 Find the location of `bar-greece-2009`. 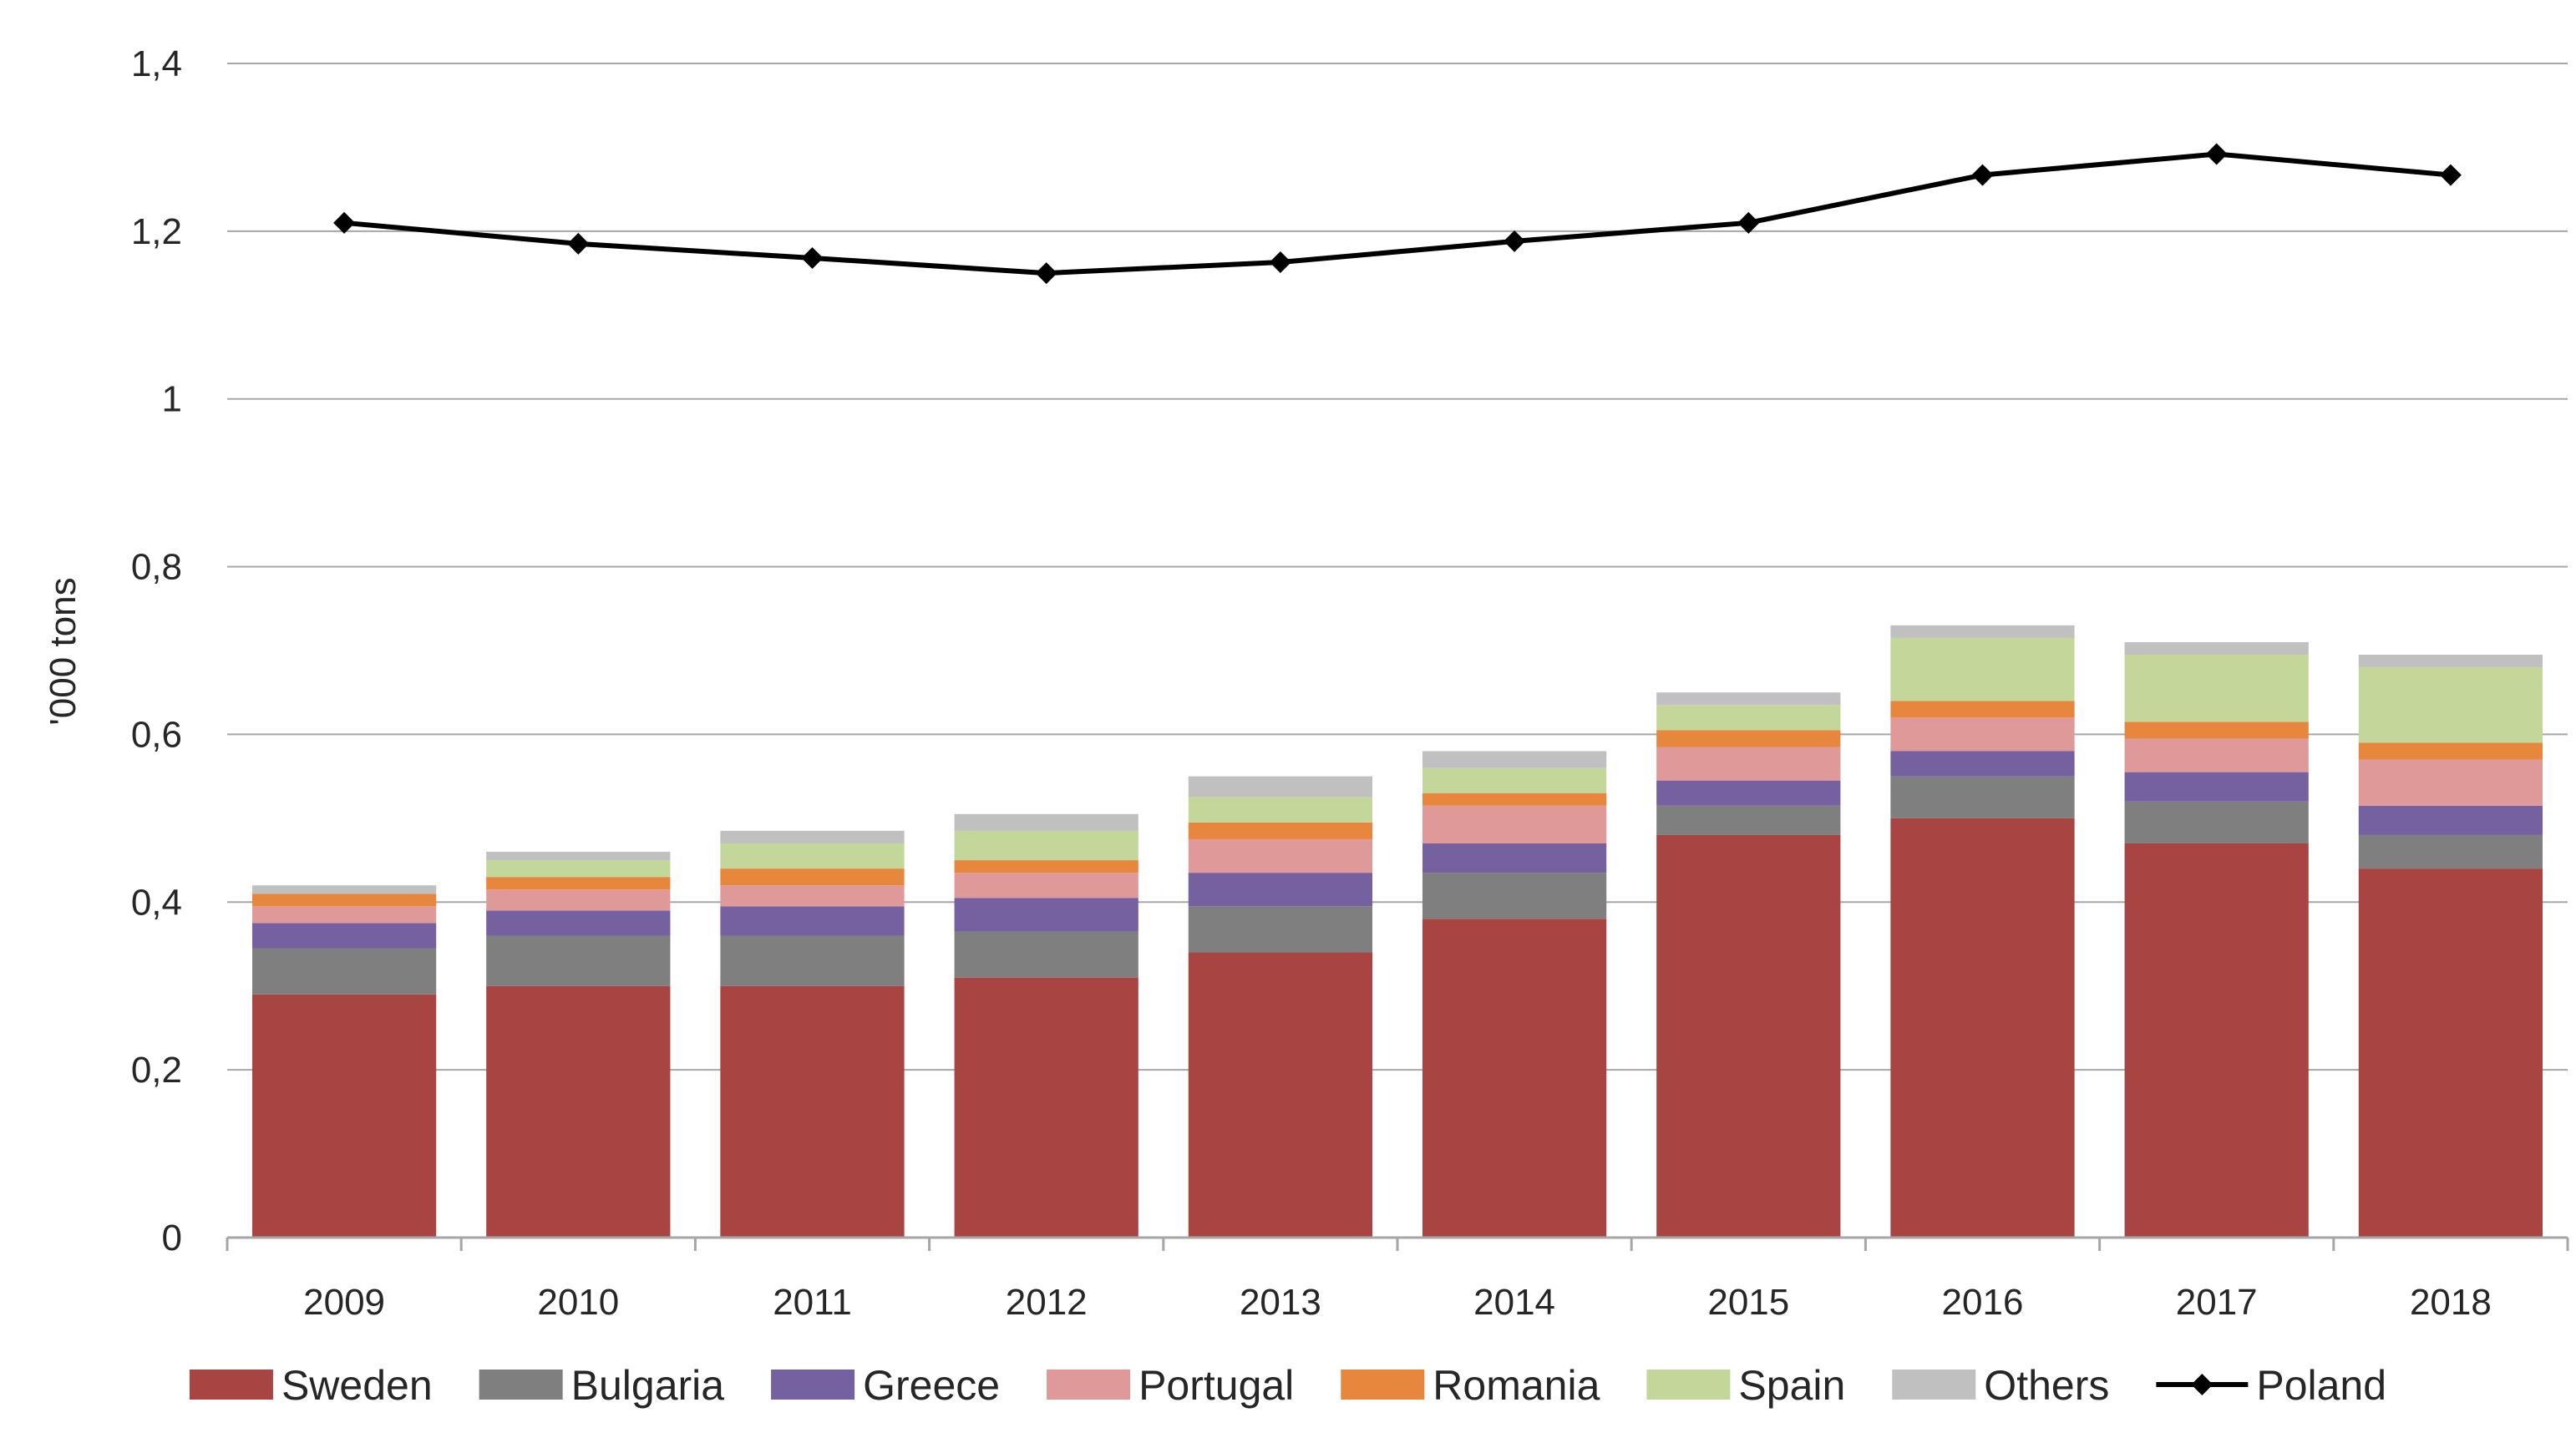

bar-greece-2009 is located at coordinates (344, 936).